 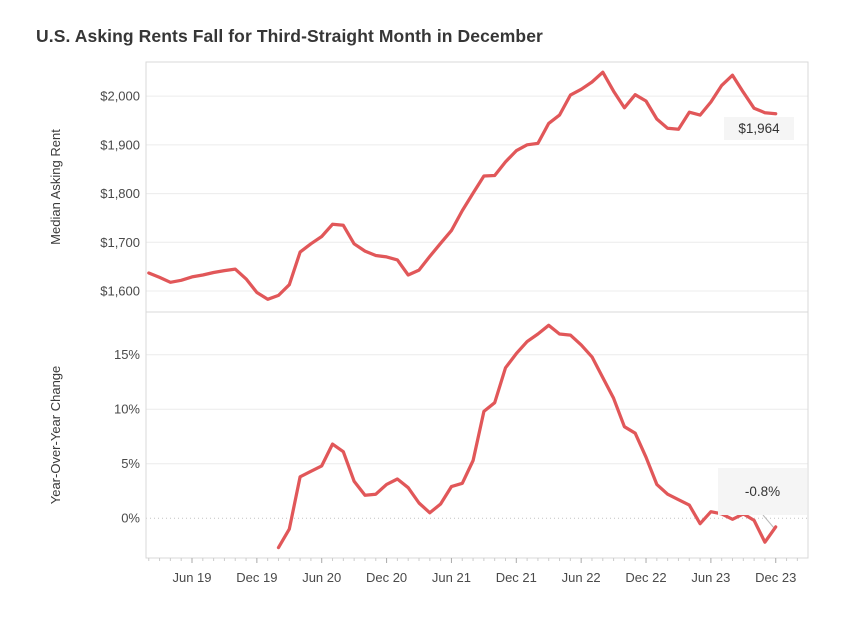 I want to click on y-tick-label: $1,700, so click(x=120, y=242).